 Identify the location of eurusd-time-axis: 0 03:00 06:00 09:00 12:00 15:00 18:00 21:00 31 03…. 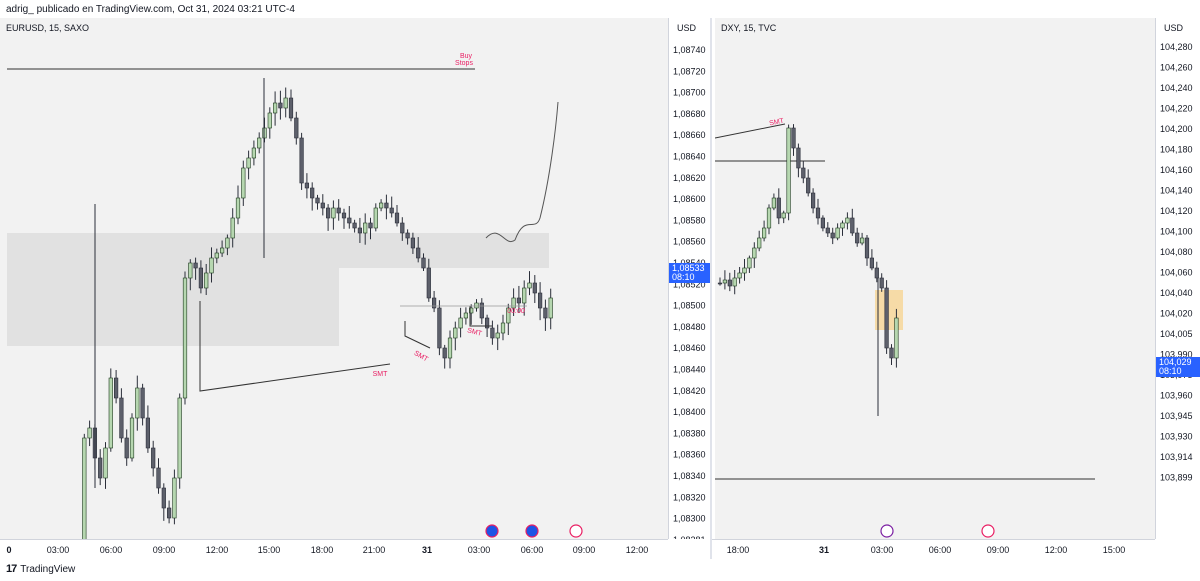
(334, 549).